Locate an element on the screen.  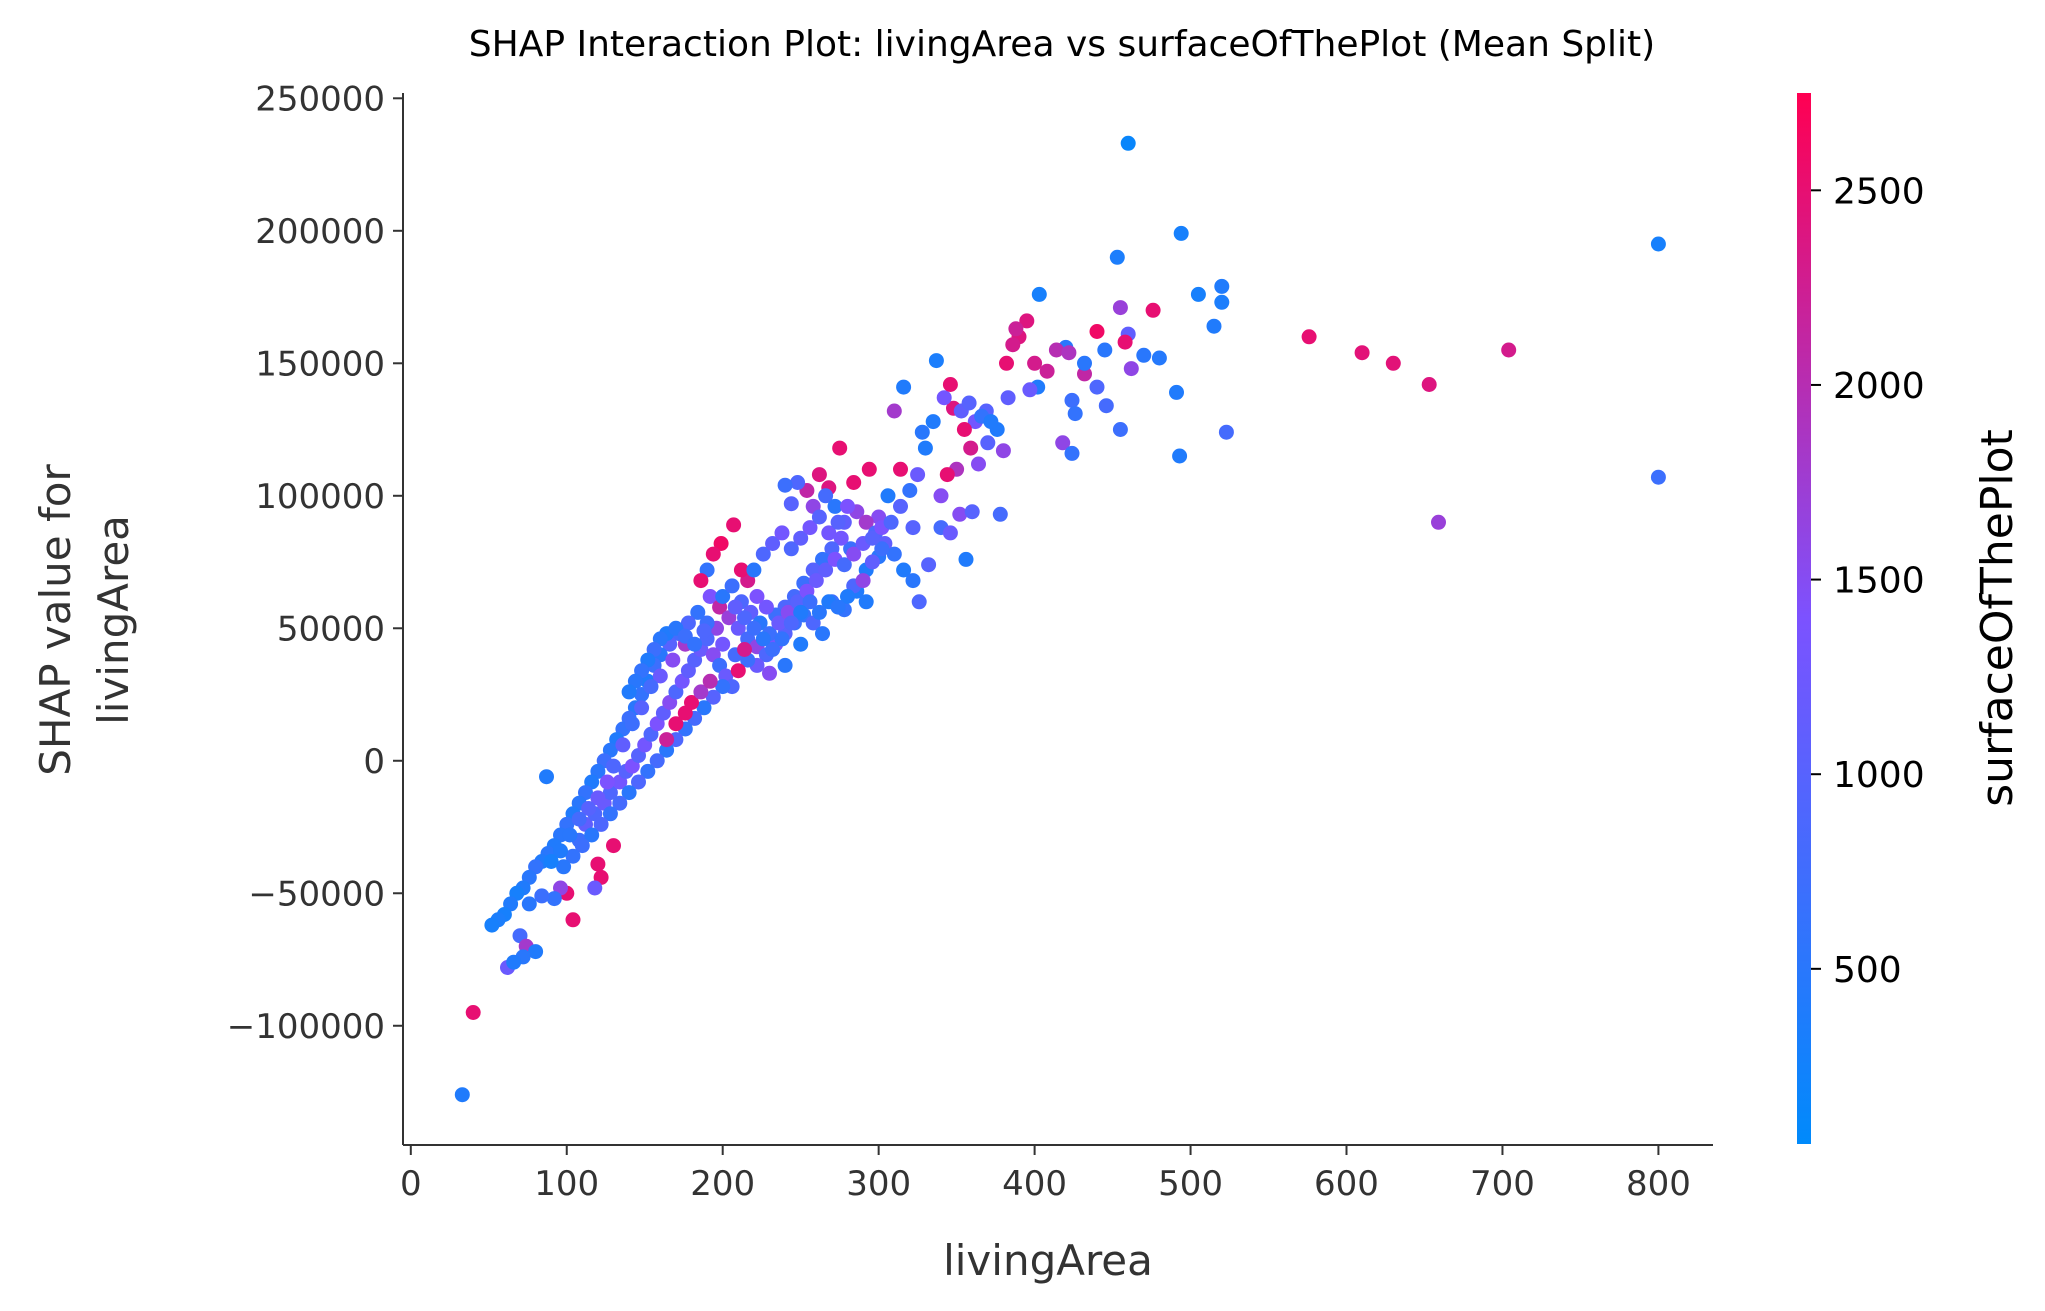
x-tick-label: 0 is located at coordinates (411, 1184).